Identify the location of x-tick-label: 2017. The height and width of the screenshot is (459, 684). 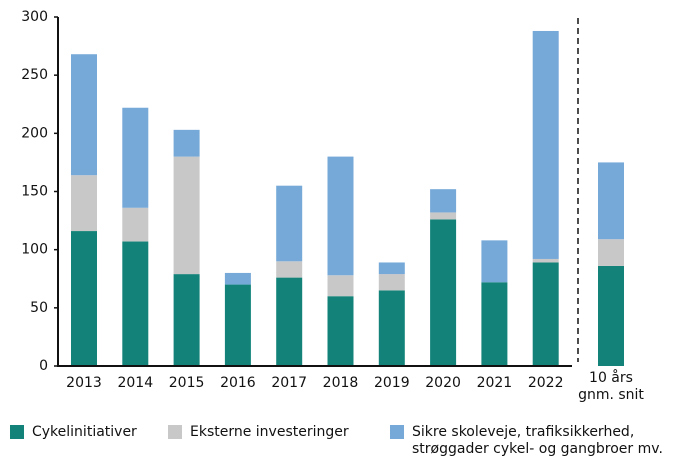
(289, 383).